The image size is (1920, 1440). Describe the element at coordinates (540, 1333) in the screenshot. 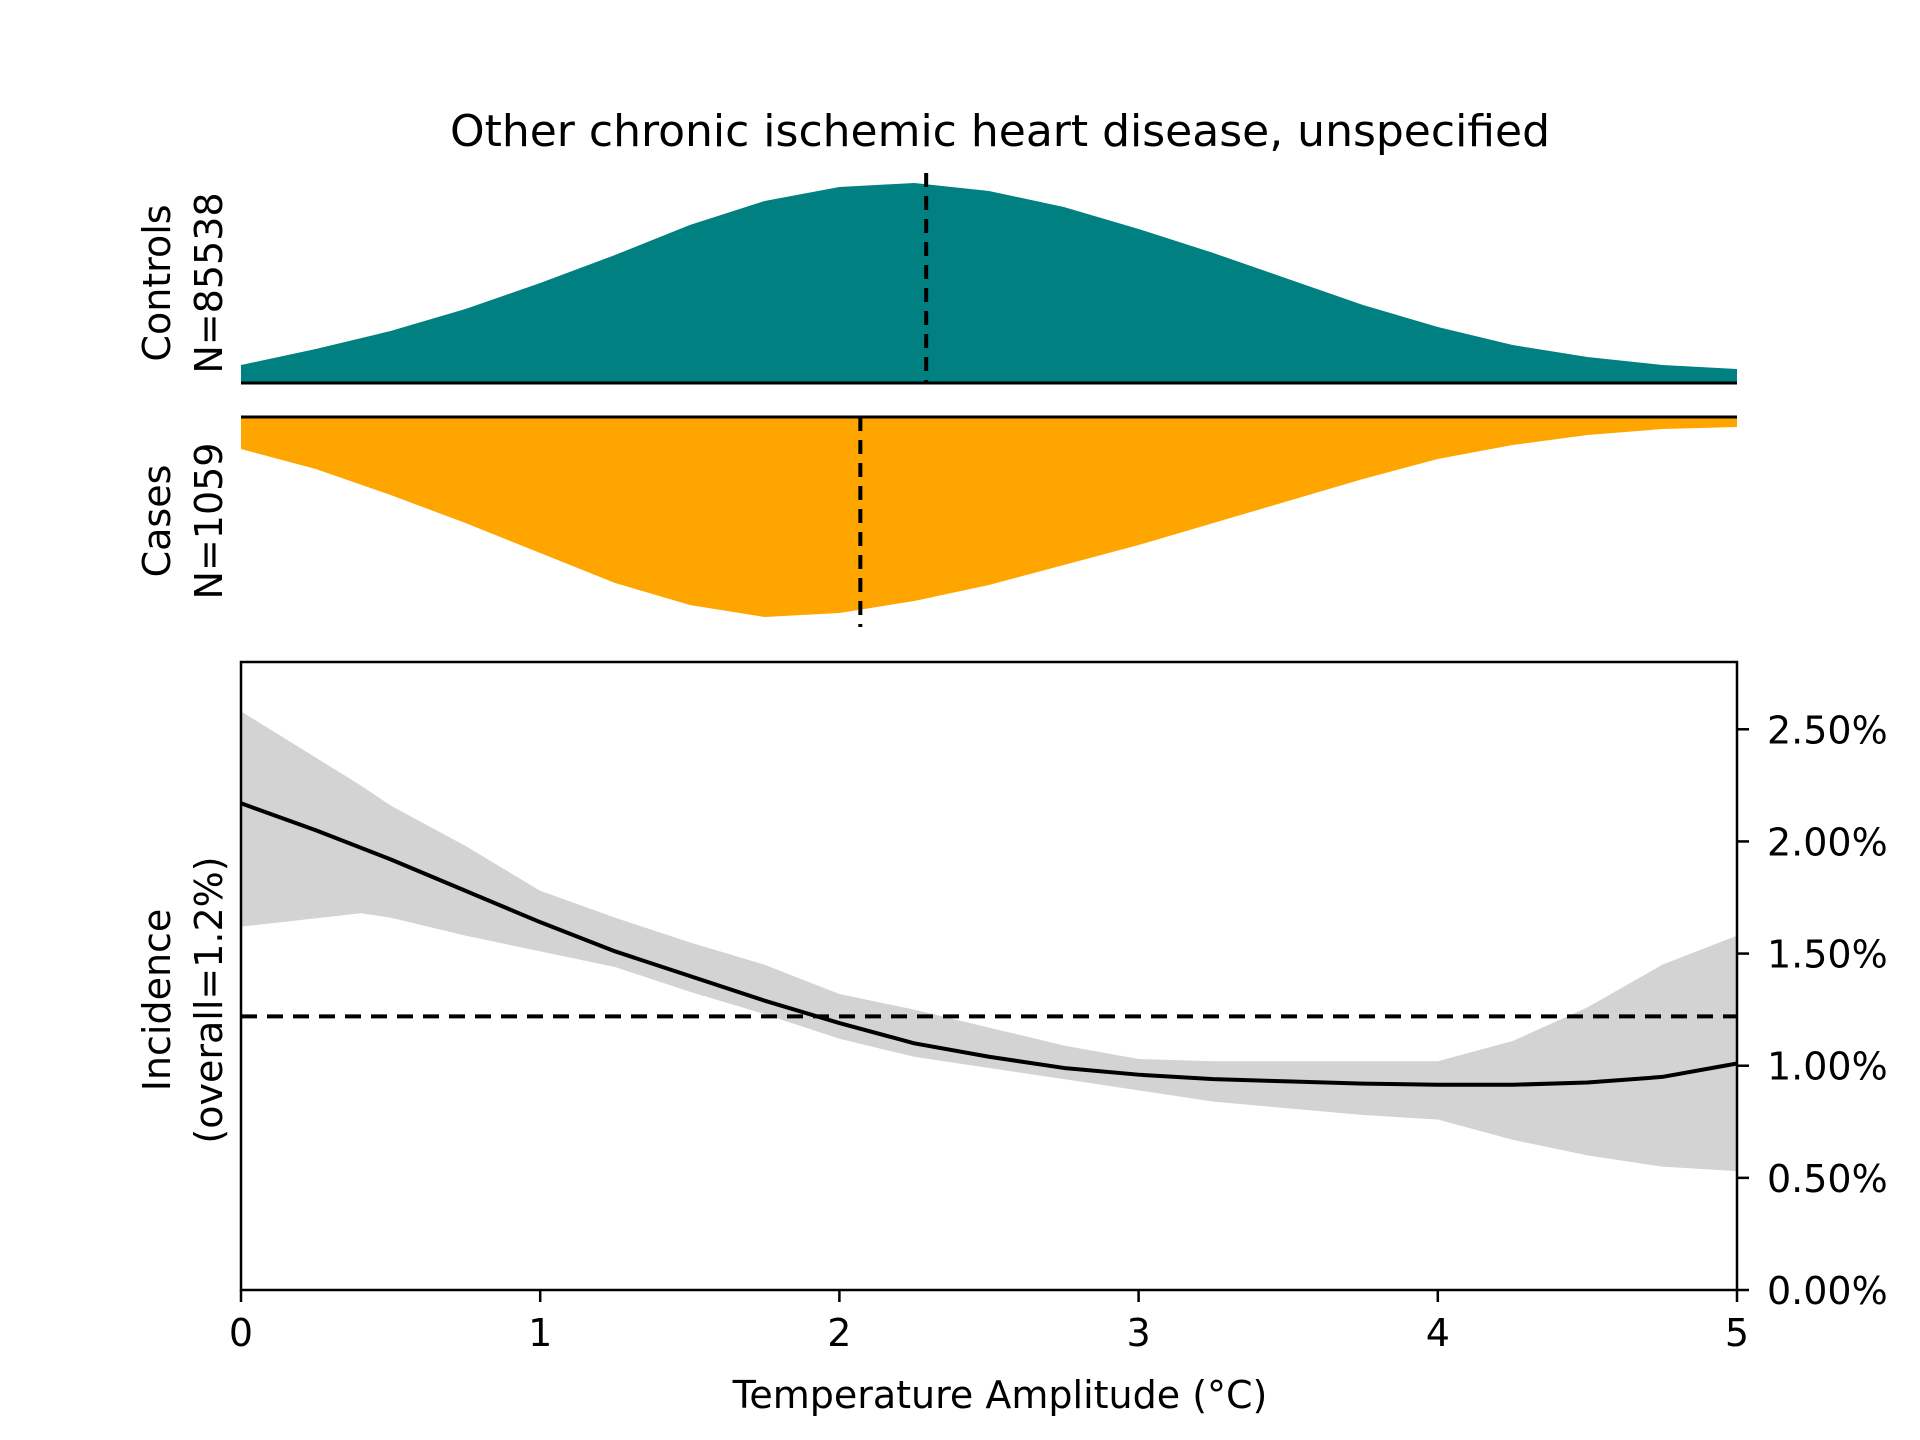

I see `x-tick-label: 1` at that location.